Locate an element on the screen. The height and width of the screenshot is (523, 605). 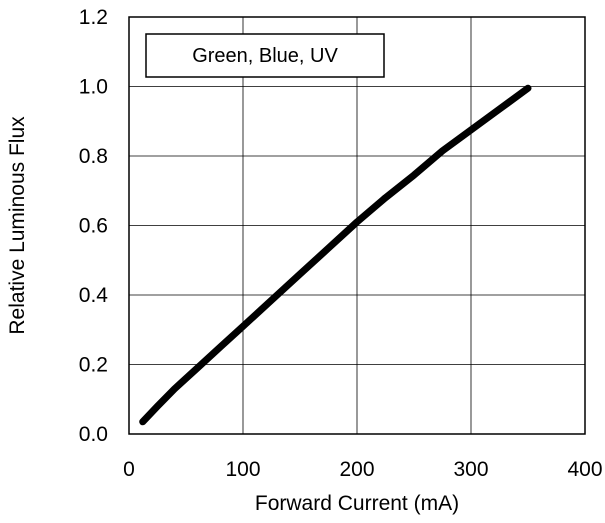
x-tick-label: 0 is located at coordinates (129, 469).